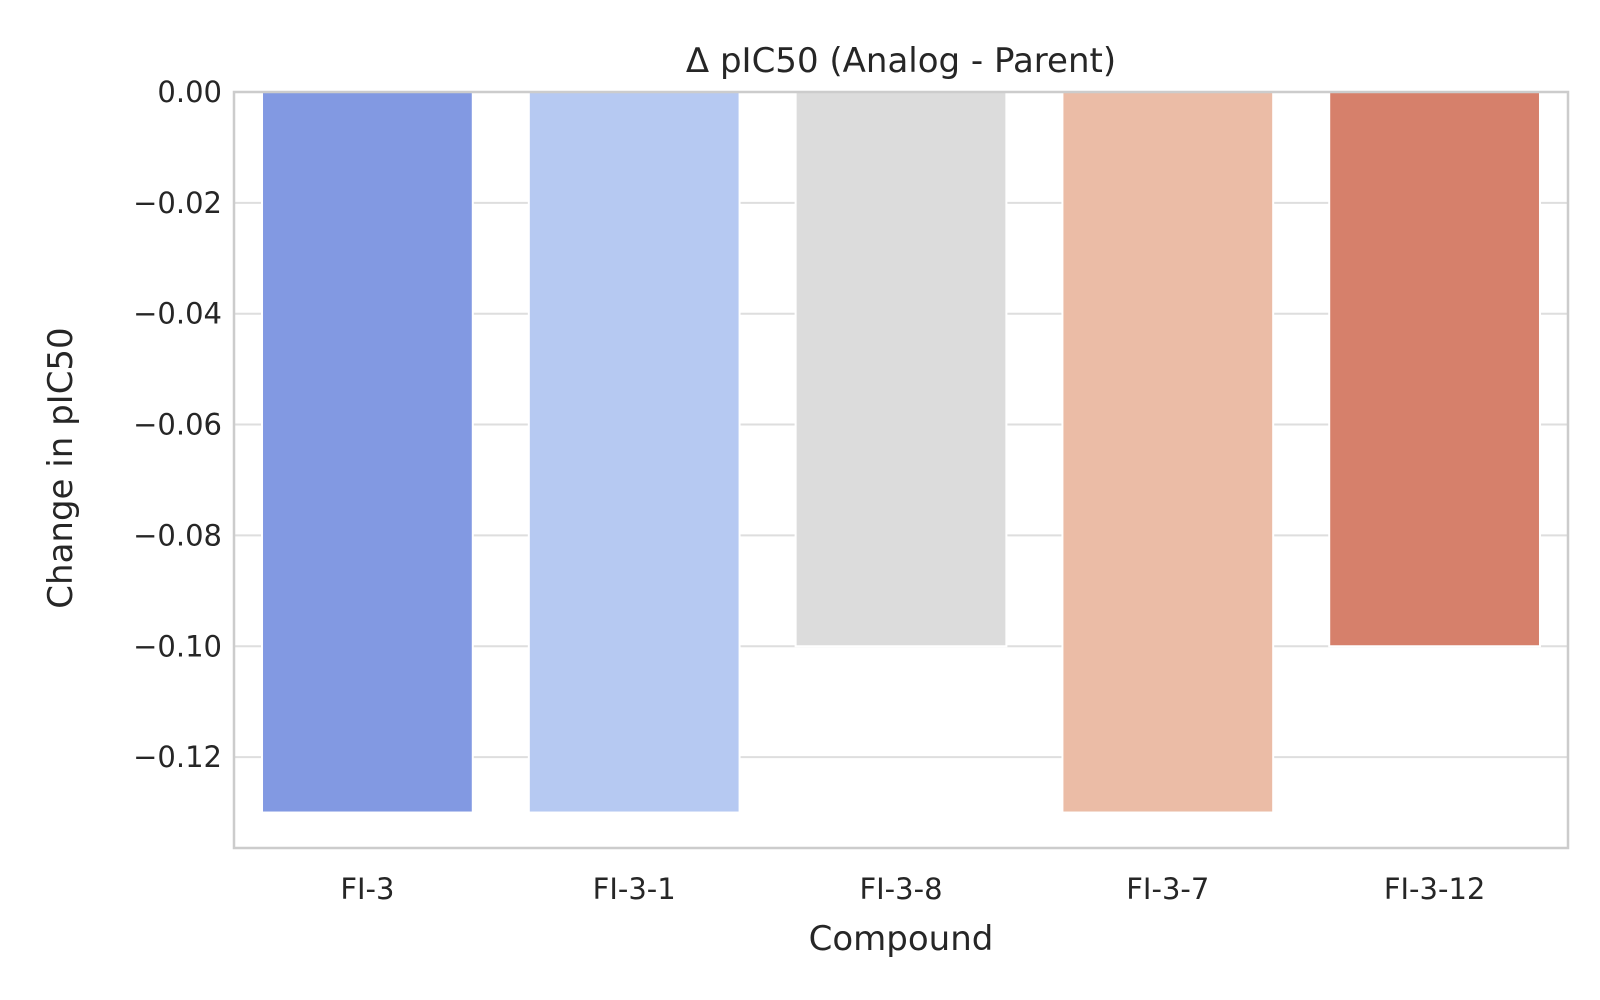 The height and width of the screenshot is (1000, 1600). Describe the element at coordinates (177, 757) in the screenshot. I see `y-tick-label: −0.12` at that location.